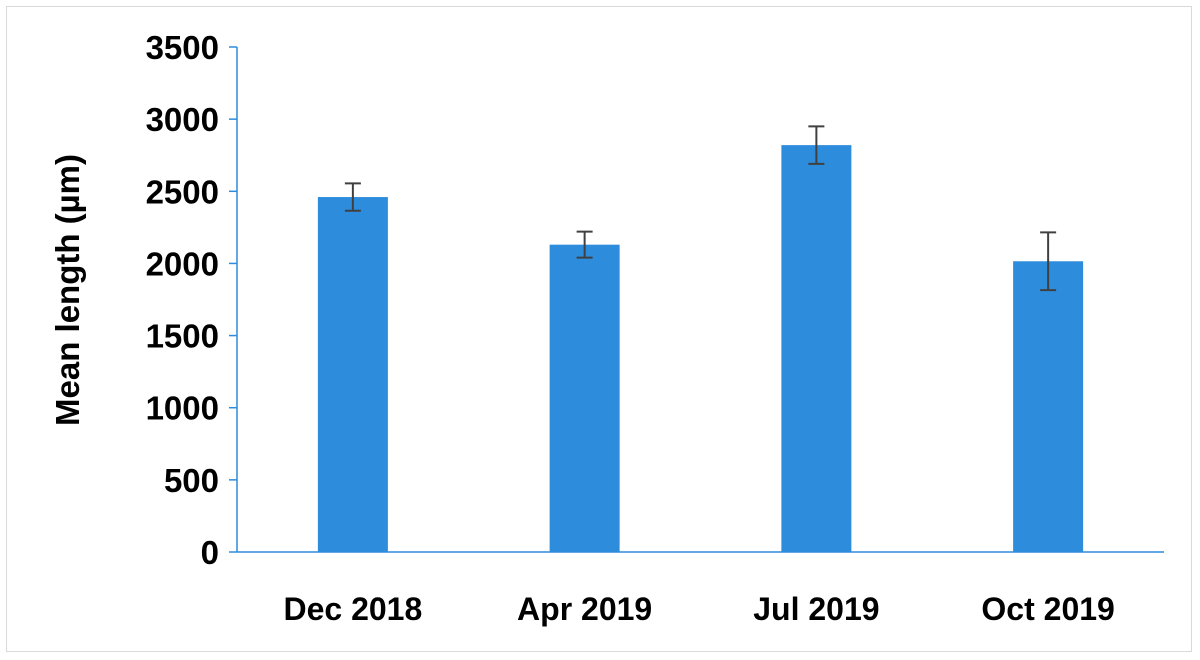 The image size is (1200, 660). Describe the element at coordinates (191, 480) in the screenshot. I see `y-tick-label-500: 500` at that location.